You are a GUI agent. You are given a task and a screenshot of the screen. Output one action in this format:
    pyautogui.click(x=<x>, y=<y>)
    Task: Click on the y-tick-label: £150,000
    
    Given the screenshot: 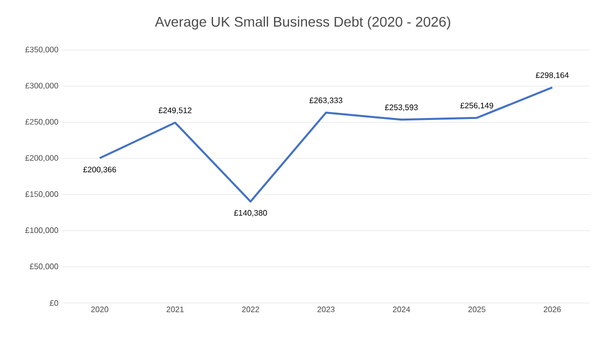 What is the action you would take?
    pyautogui.click(x=41, y=194)
    